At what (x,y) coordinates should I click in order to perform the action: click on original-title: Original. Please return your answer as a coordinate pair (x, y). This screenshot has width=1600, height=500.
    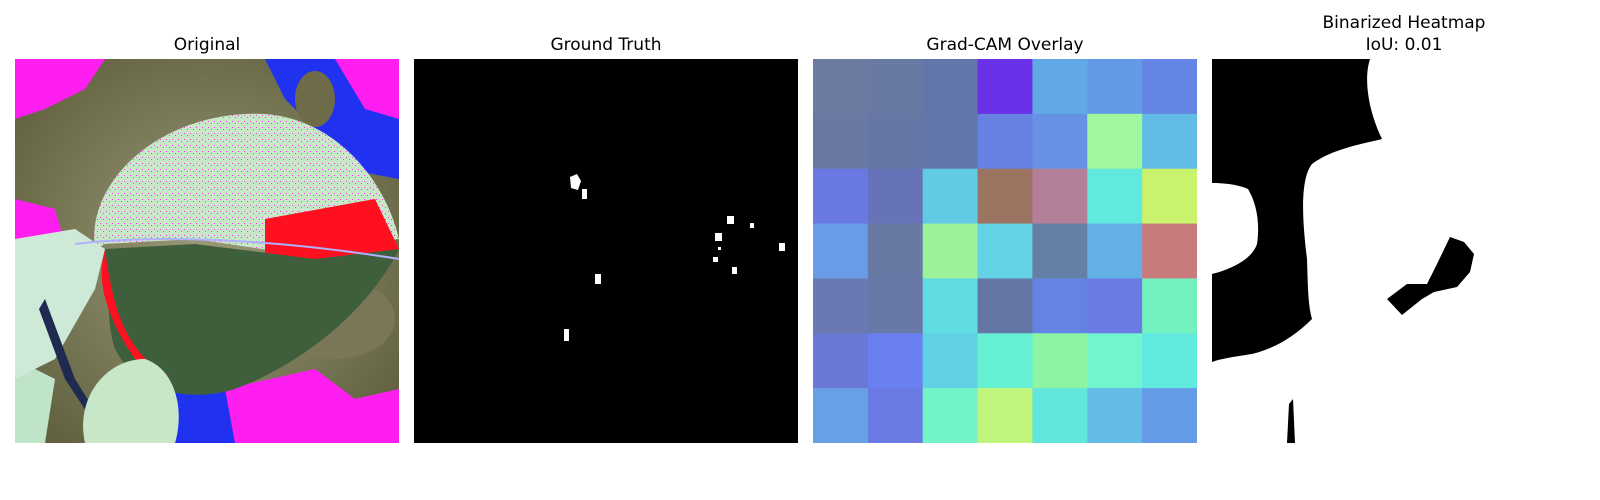
    Looking at the image, I should click on (207, 45).